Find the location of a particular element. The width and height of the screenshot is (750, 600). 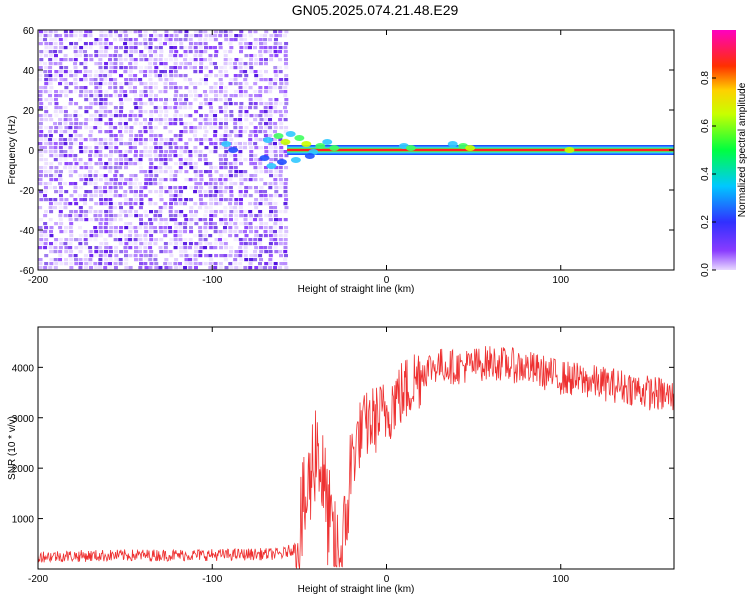

colorbar-ticks: 0.00.20.40.60.8 is located at coordinates (708, 174).